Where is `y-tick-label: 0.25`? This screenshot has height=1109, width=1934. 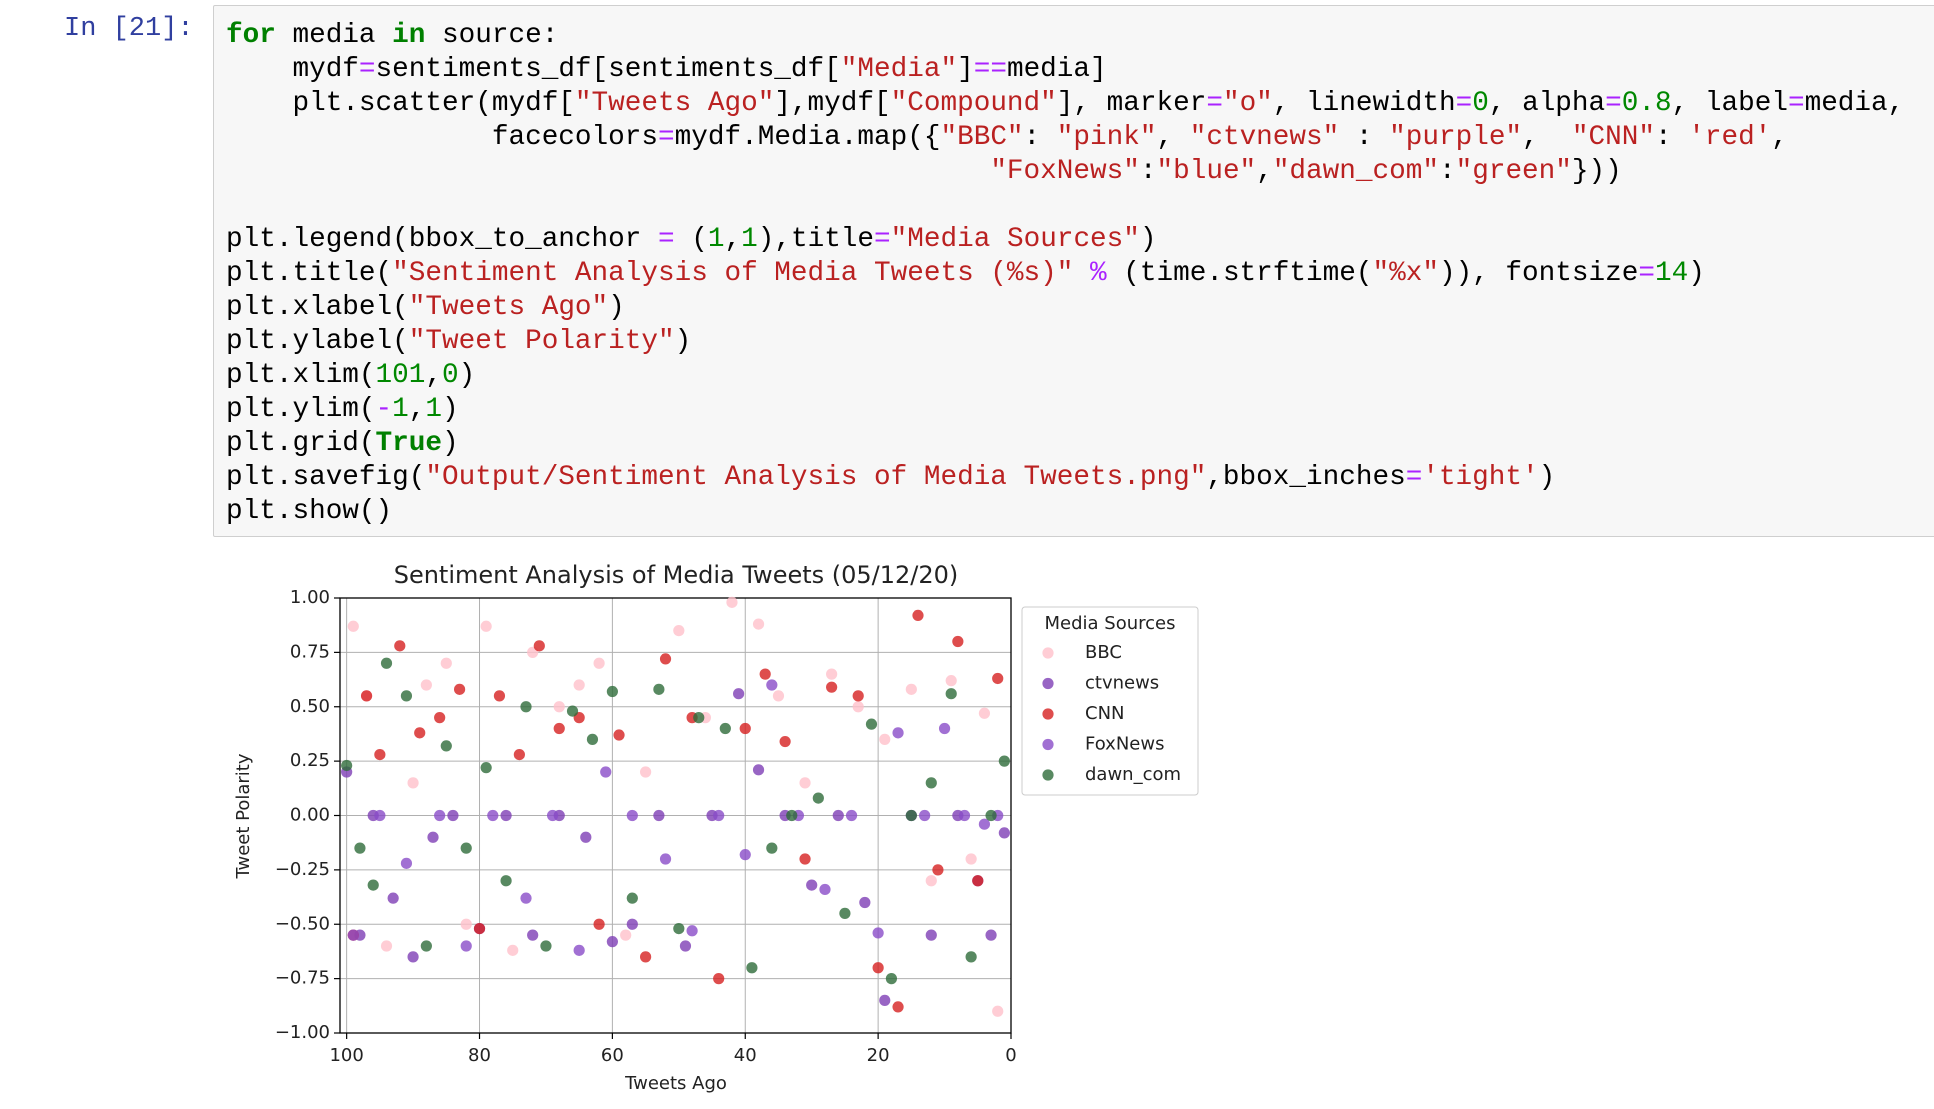
y-tick-label: 0.25 is located at coordinates (310, 760).